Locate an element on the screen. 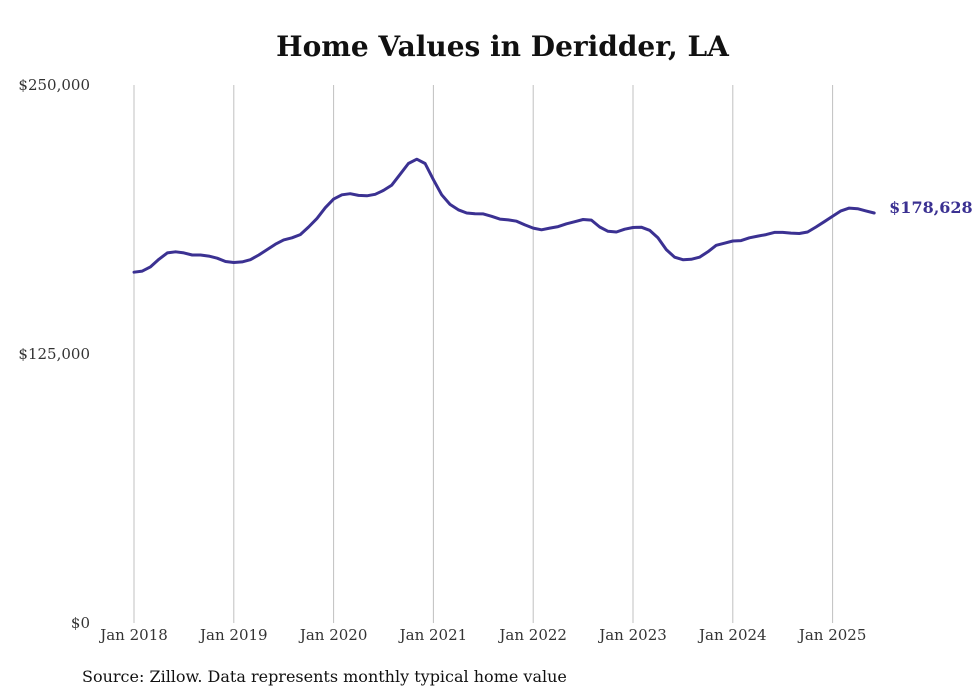  x-tick-label: Jan 2018 is located at coordinates (133, 635).